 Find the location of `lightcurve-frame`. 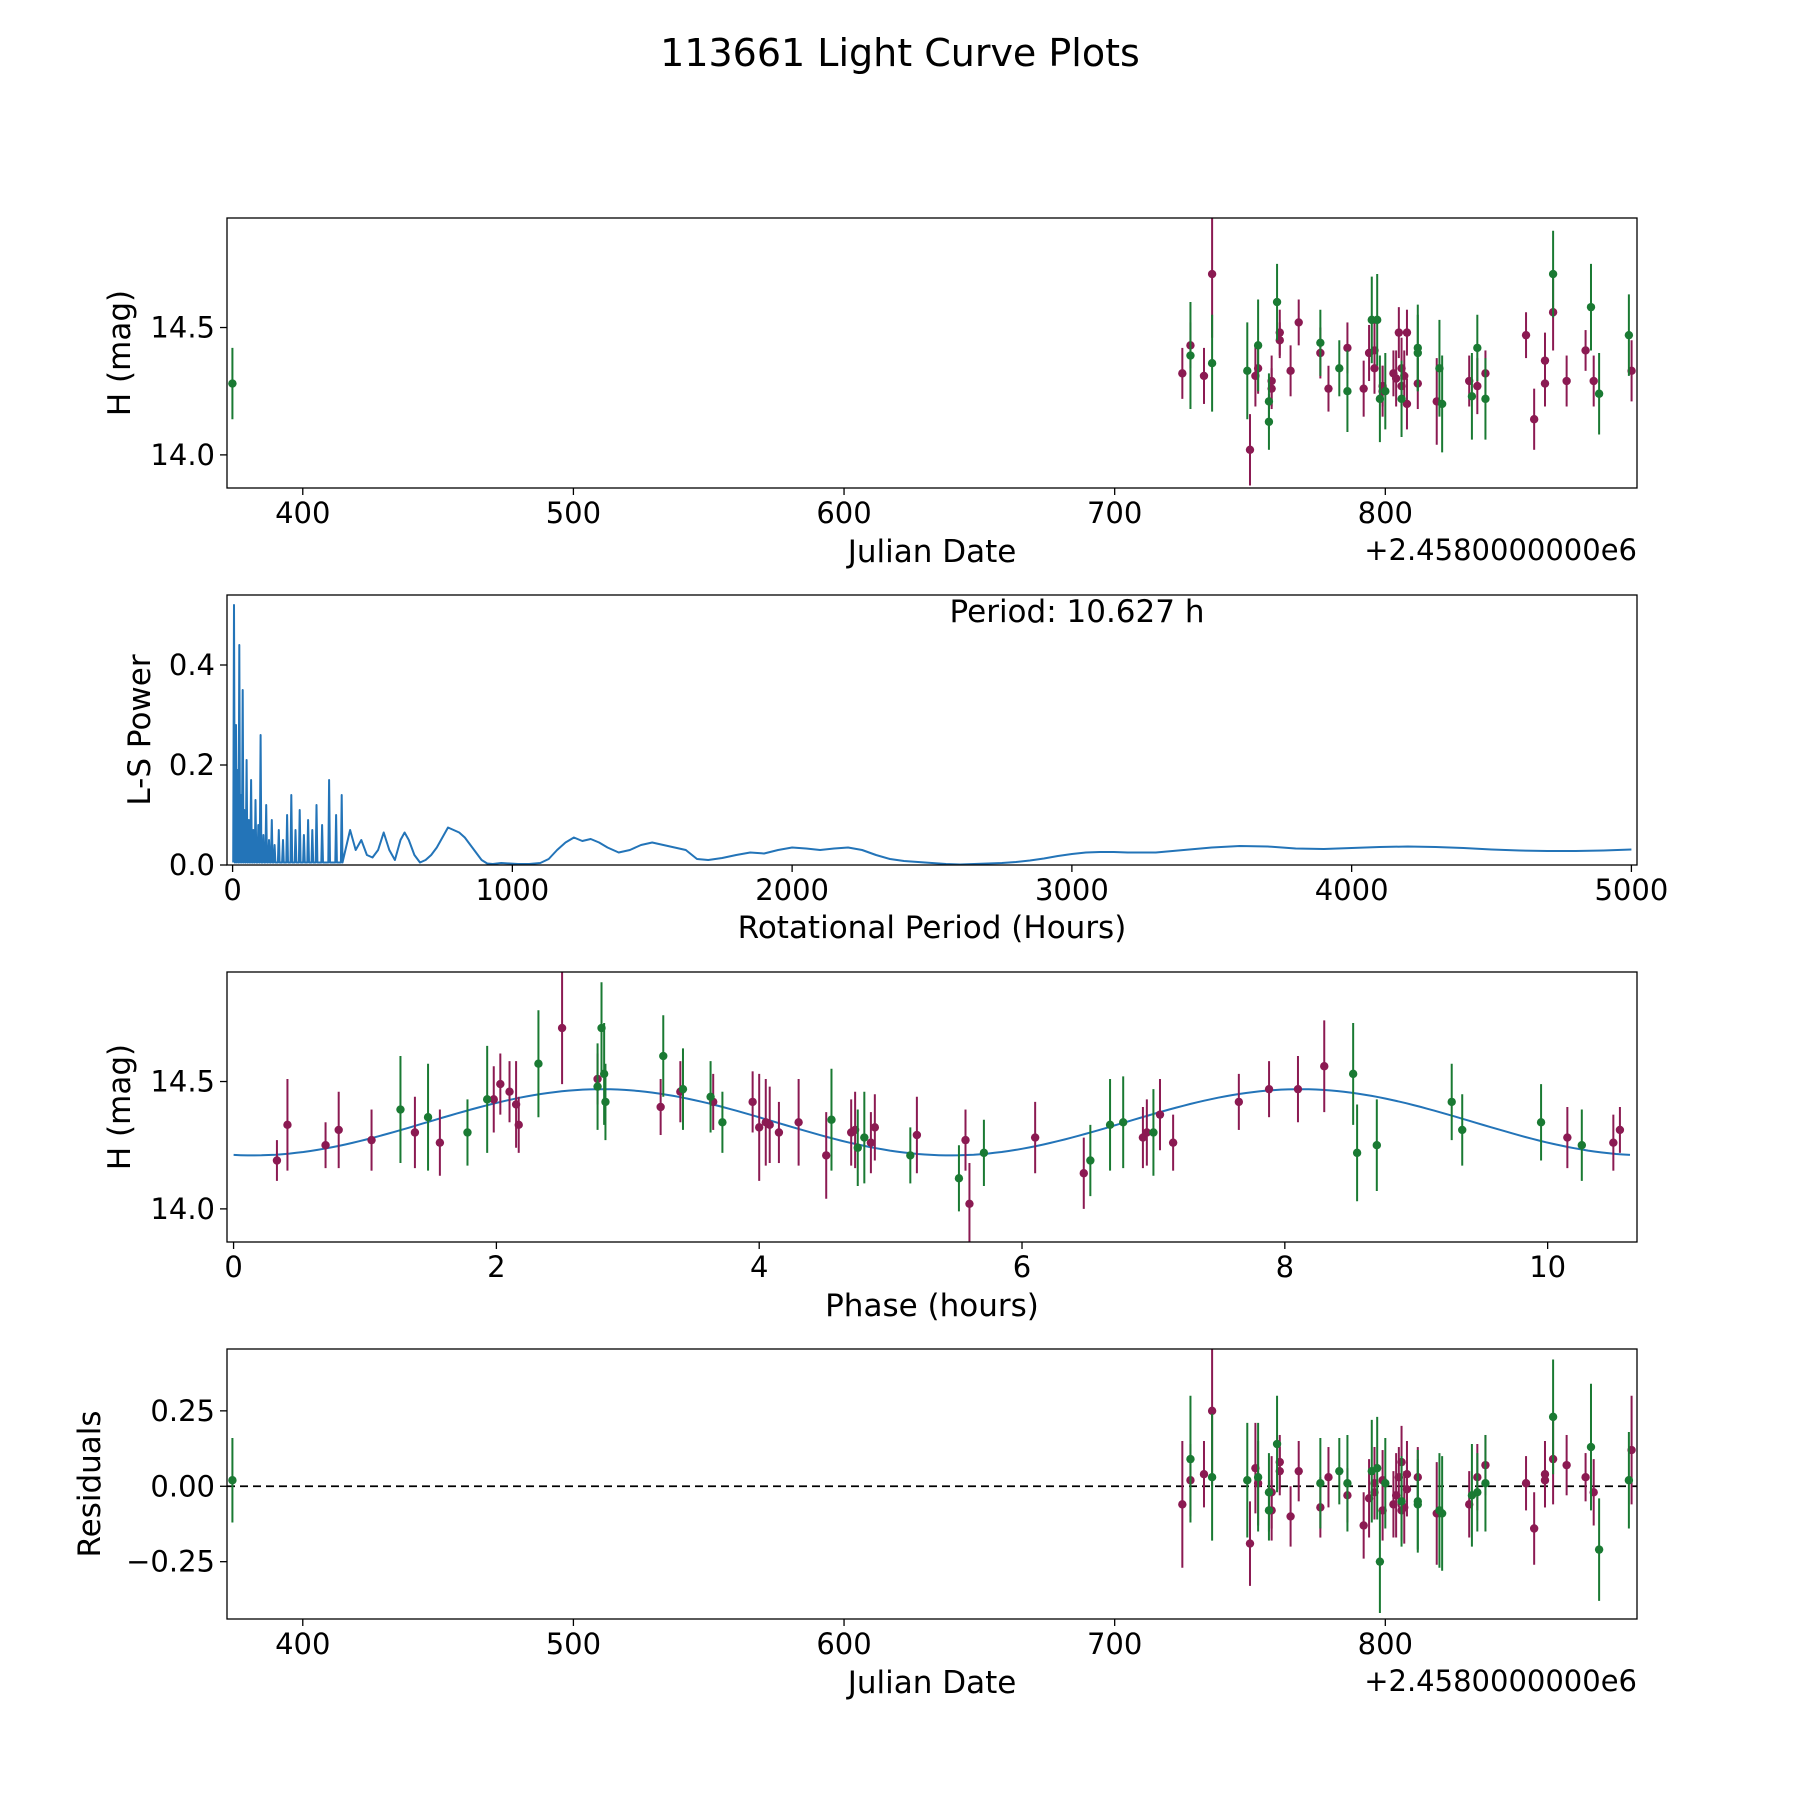

lightcurve-frame is located at coordinates (932, 353).